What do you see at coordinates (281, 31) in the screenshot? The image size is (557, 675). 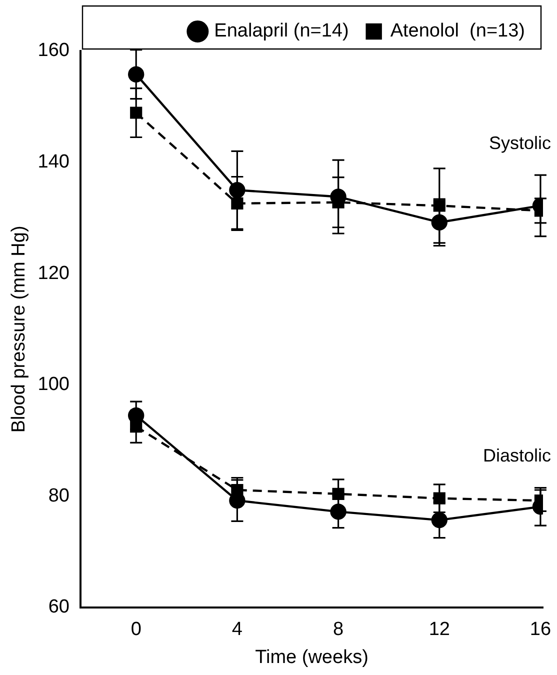 I see `legend-label: Enalapril (n=14)` at bounding box center [281, 31].